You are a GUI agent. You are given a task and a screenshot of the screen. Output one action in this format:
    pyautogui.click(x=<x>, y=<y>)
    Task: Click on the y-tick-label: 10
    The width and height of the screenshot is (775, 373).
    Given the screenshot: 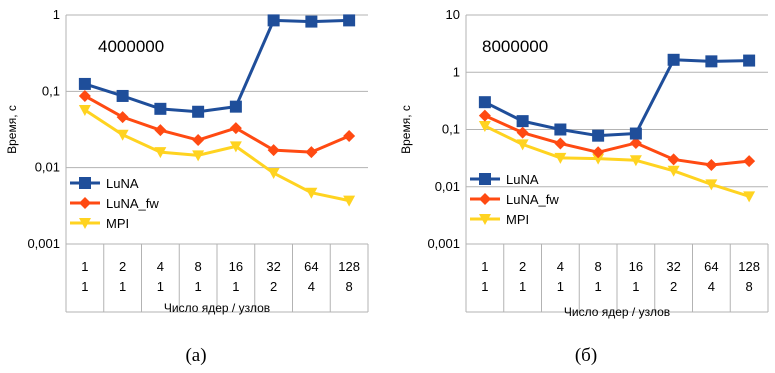 What is the action you would take?
    pyautogui.click(x=453, y=14)
    